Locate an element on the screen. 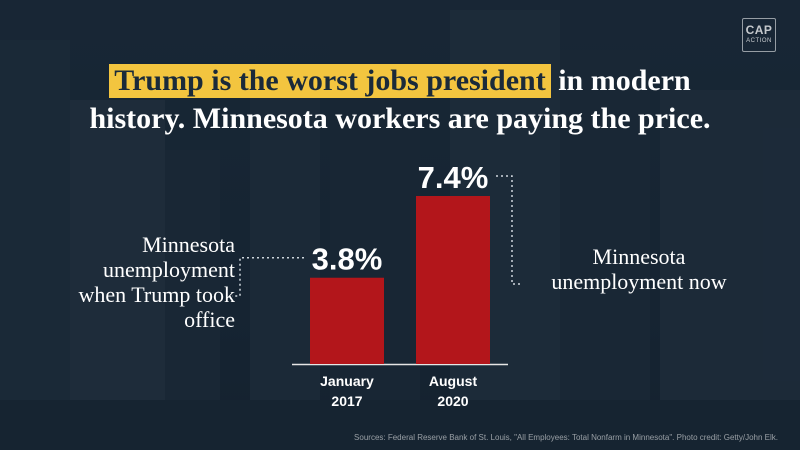 The image size is (800, 450). connector-left is located at coordinates (268, 276).